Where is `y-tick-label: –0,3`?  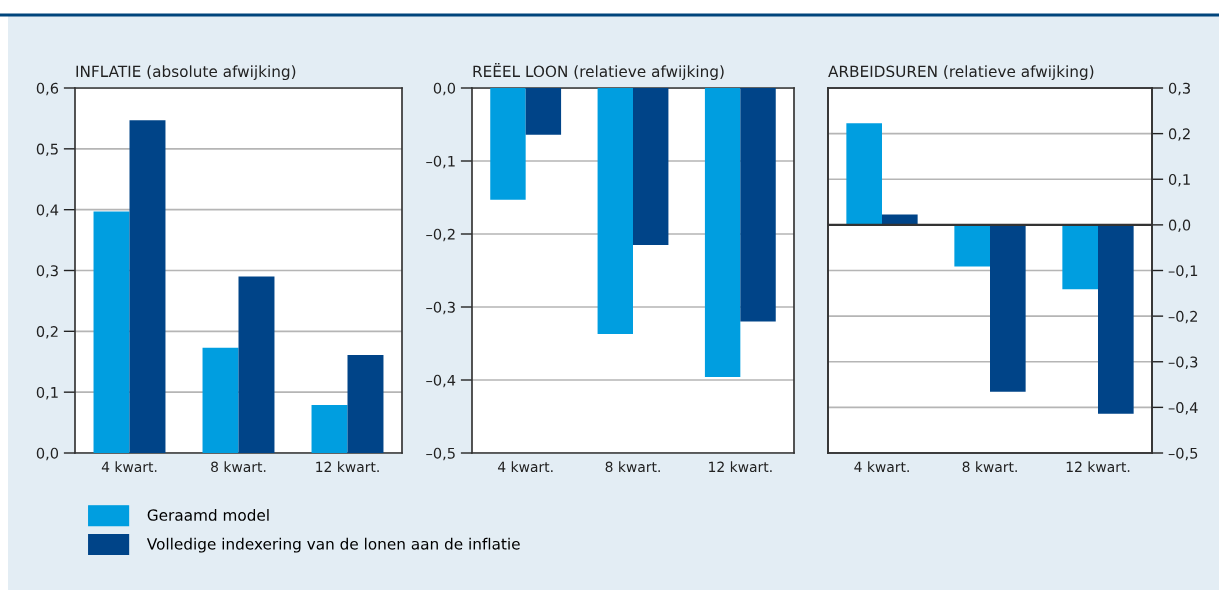
y-tick-label: –0,3 is located at coordinates (440, 308).